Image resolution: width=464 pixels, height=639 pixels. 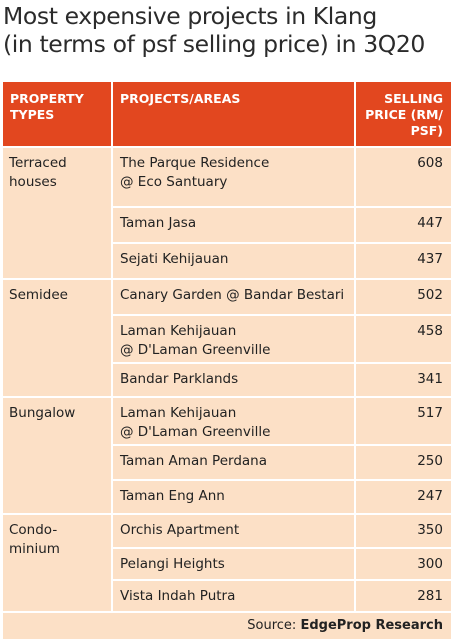 I want to click on price-cell: 458, so click(x=403, y=339).